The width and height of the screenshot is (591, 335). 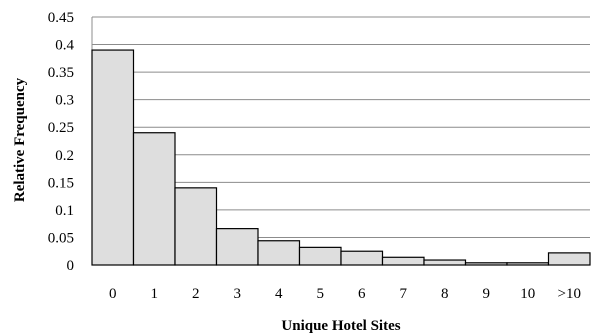 What do you see at coordinates (155, 294) in the screenshot?
I see `x-tick-label: 1` at bounding box center [155, 294].